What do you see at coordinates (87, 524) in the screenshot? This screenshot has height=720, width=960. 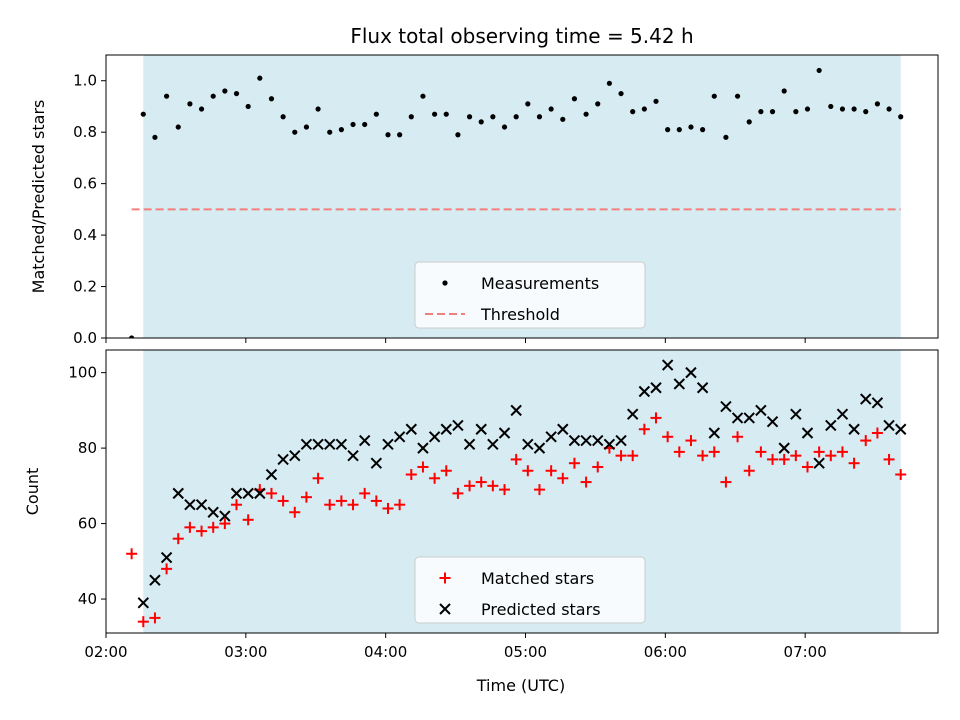 I see `y-tick-label: 60` at bounding box center [87, 524].